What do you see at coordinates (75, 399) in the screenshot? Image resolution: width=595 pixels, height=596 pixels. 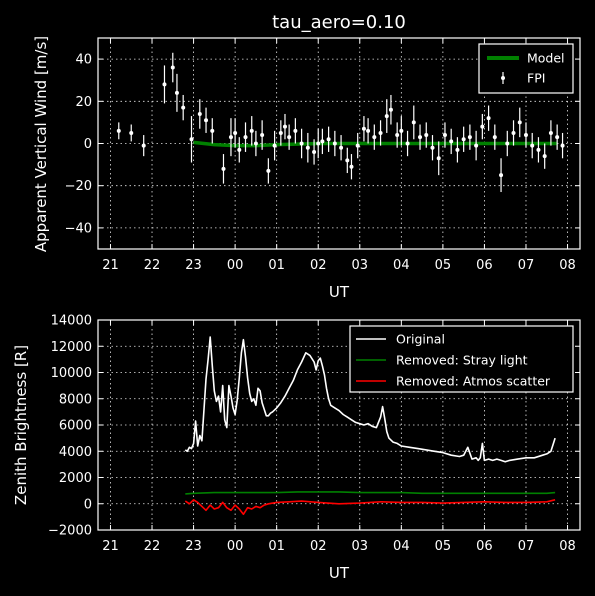 I see `y-tick-label: 8000` at bounding box center [75, 399].